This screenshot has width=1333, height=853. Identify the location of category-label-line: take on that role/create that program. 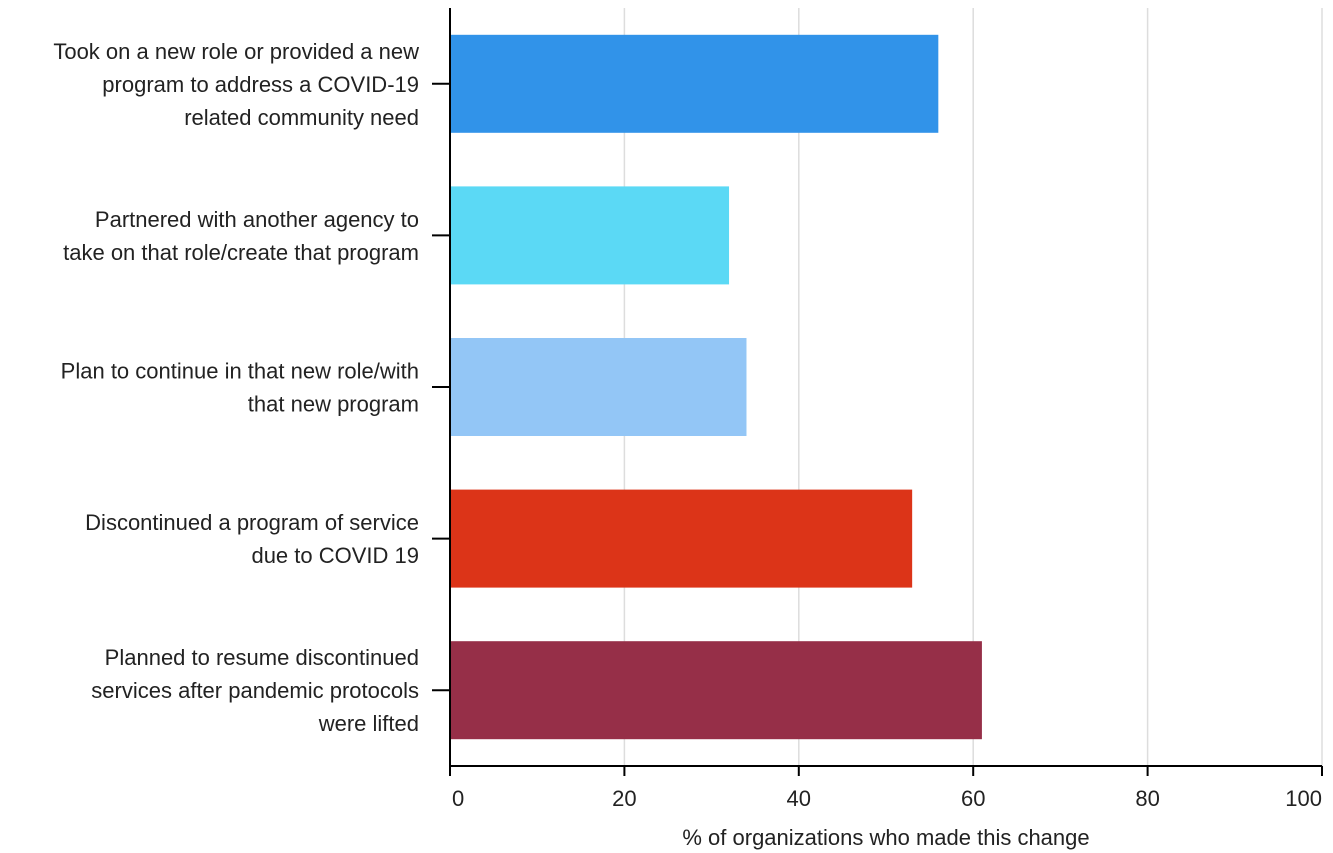
(241, 252).